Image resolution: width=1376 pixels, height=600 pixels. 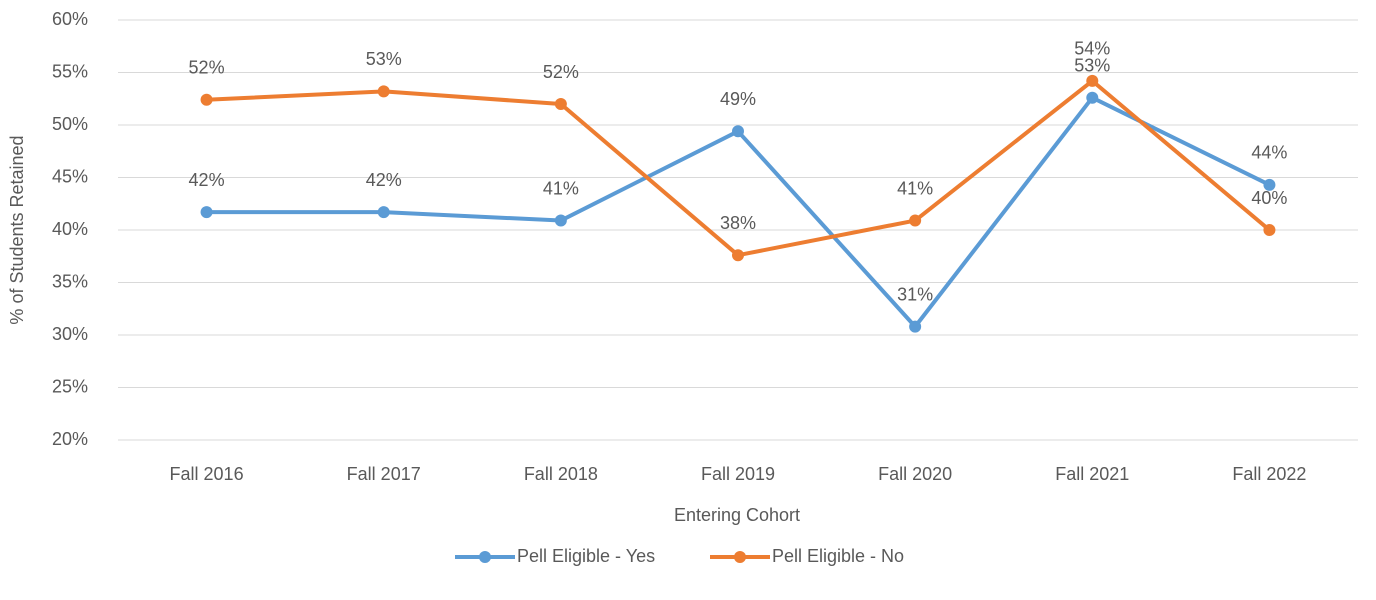 What do you see at coordinates (70, 124) in the screenshot?
I see `y-tick-label: 50%` at bounding box center [70, 124].